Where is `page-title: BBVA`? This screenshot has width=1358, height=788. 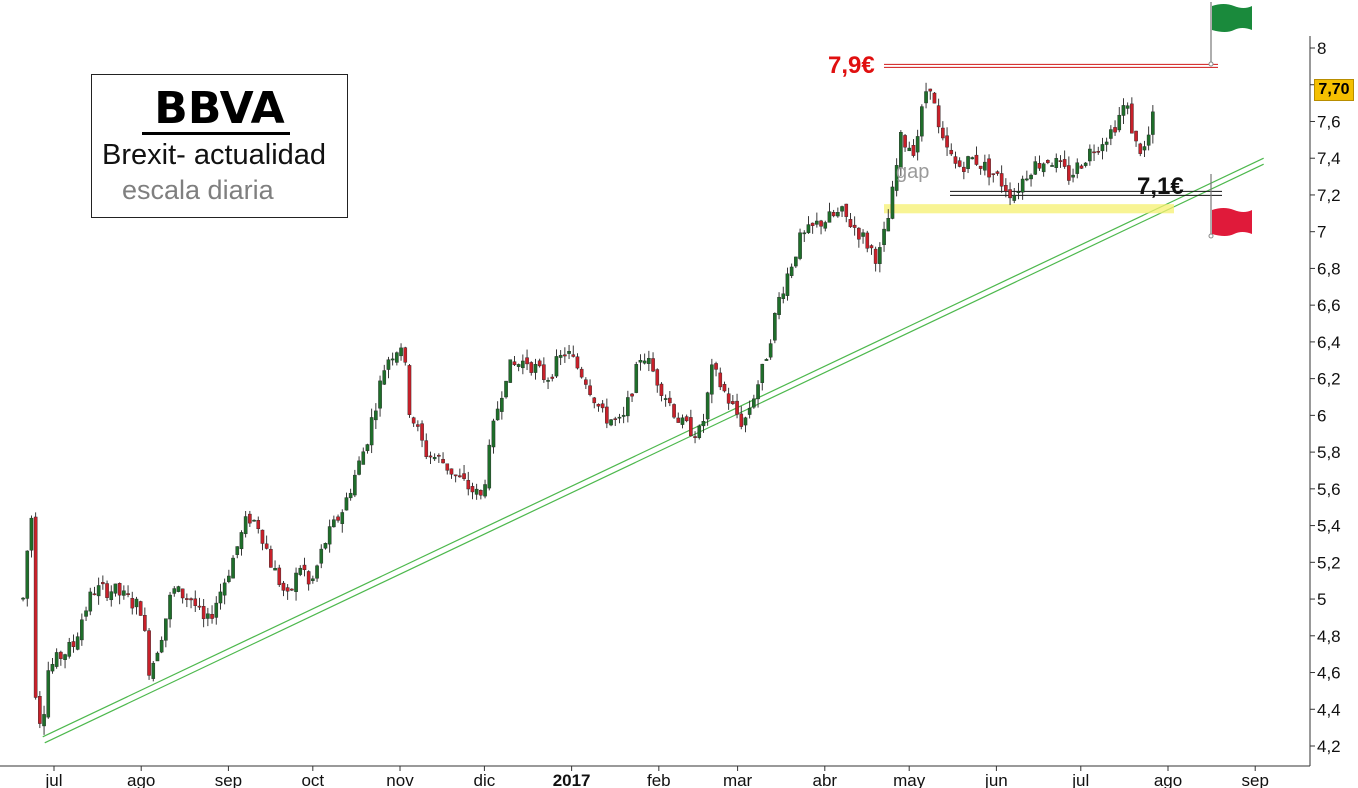 page-title: BBVA is located at coordinates (219, 108).